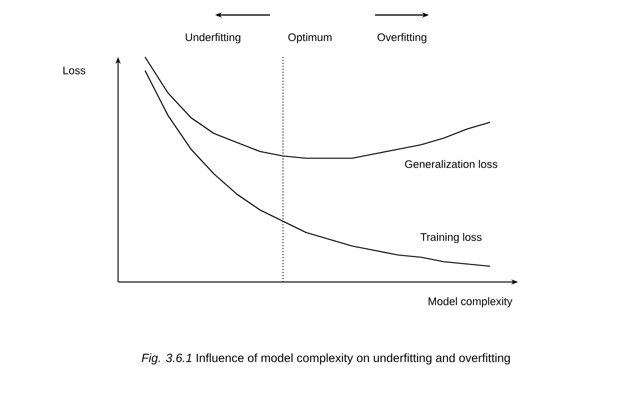 The image size is (641, 396). Describe the element at coordinates (402, 38) in the screenshot. I see `text: Overfitting` at that location.